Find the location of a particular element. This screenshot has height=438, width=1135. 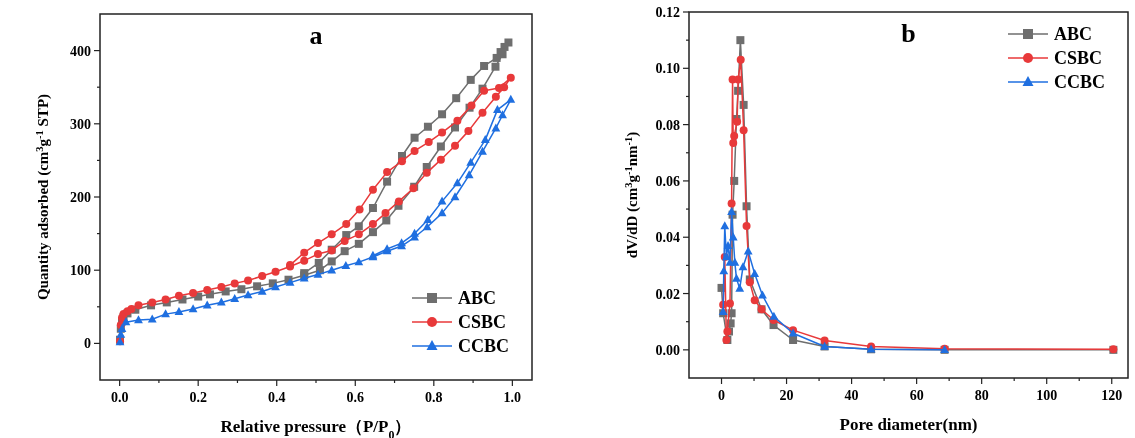

x-tick-label: 0.4 is located at coordinates (276, 397).